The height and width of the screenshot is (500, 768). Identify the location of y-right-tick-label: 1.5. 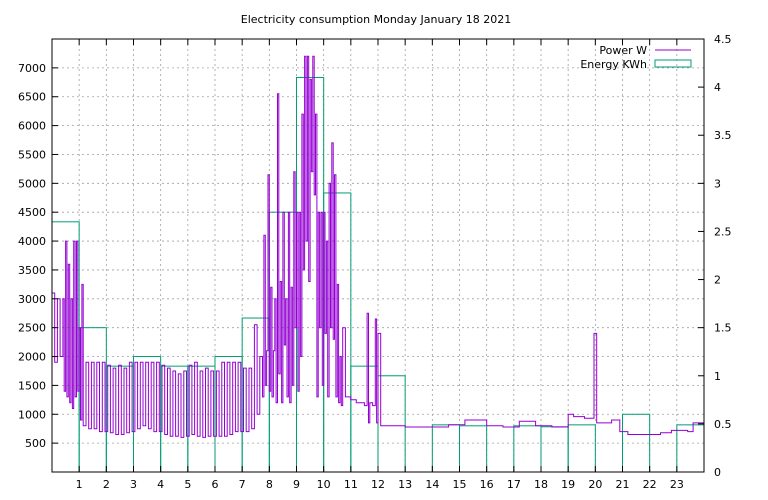
(723, 328).